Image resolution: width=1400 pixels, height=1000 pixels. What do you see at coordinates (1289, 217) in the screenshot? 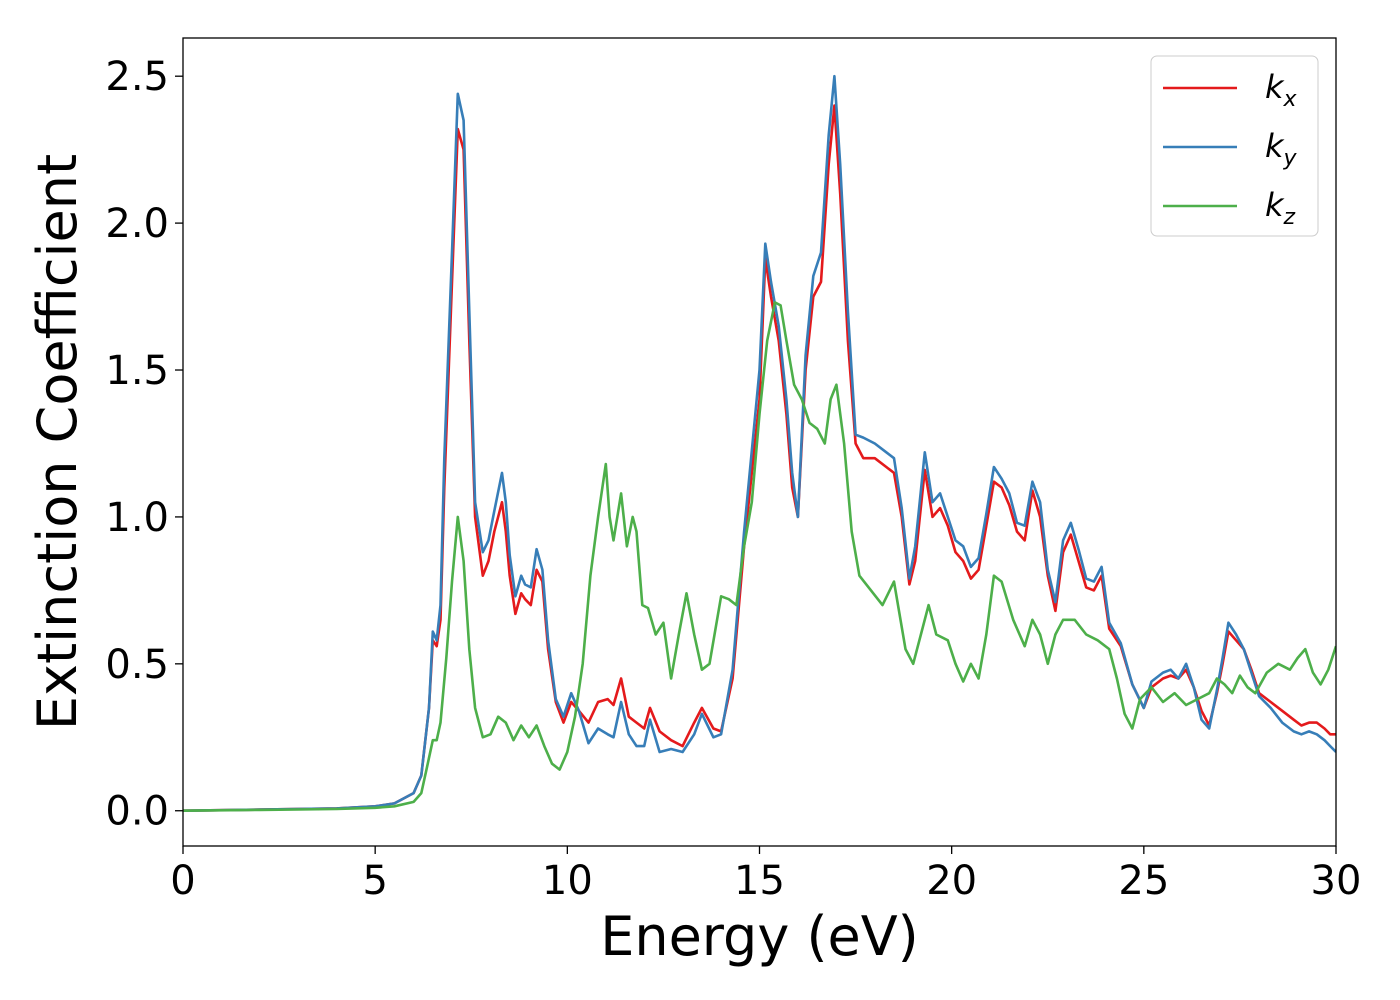
I see `legend-label-subscript: z` at bounding box center [1289, 217].